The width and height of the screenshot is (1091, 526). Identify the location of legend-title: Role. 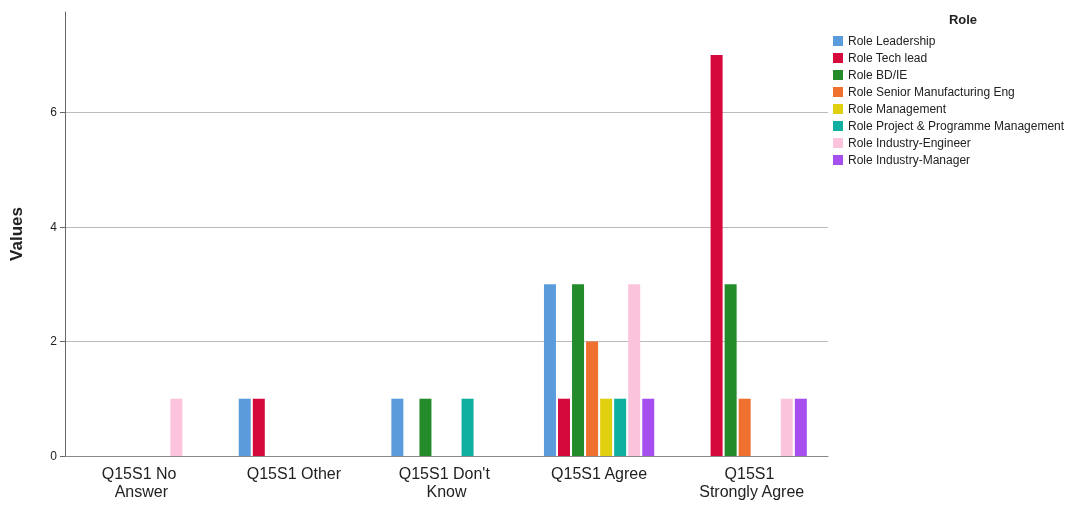
(963, 19).